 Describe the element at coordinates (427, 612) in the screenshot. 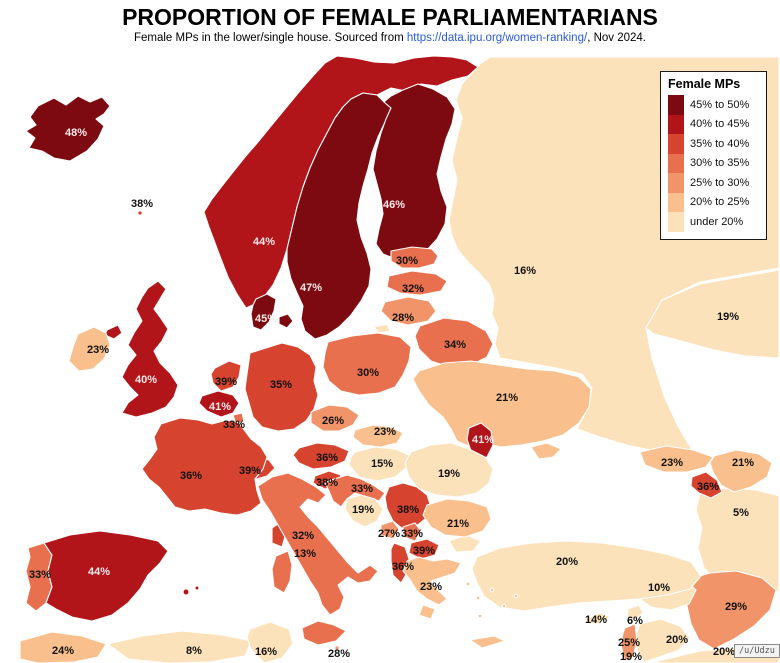

I see `region-peloponnese` at that location.